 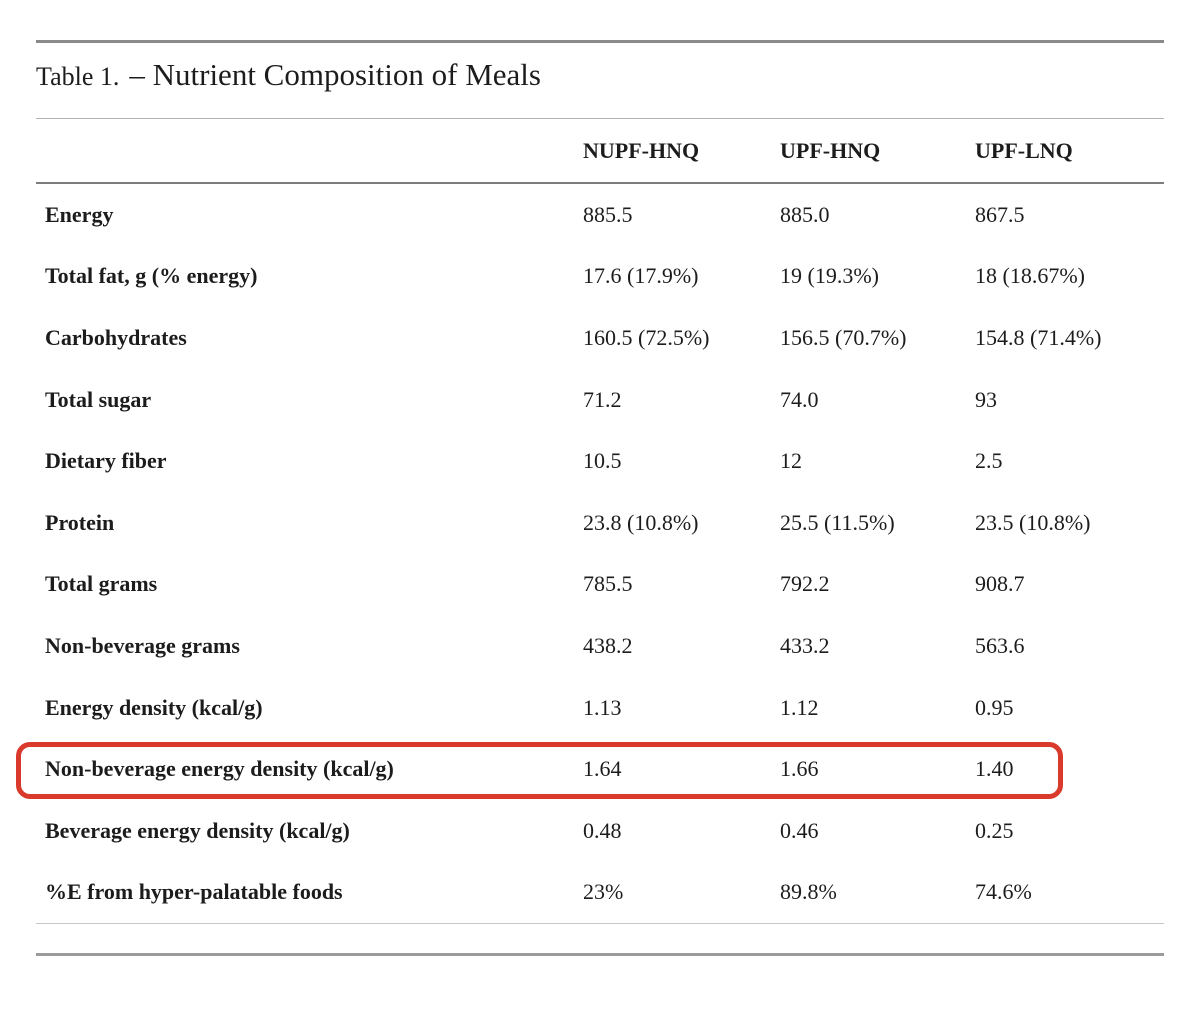 I want to click on row-value: 1.66, so click(x=799, y=769).